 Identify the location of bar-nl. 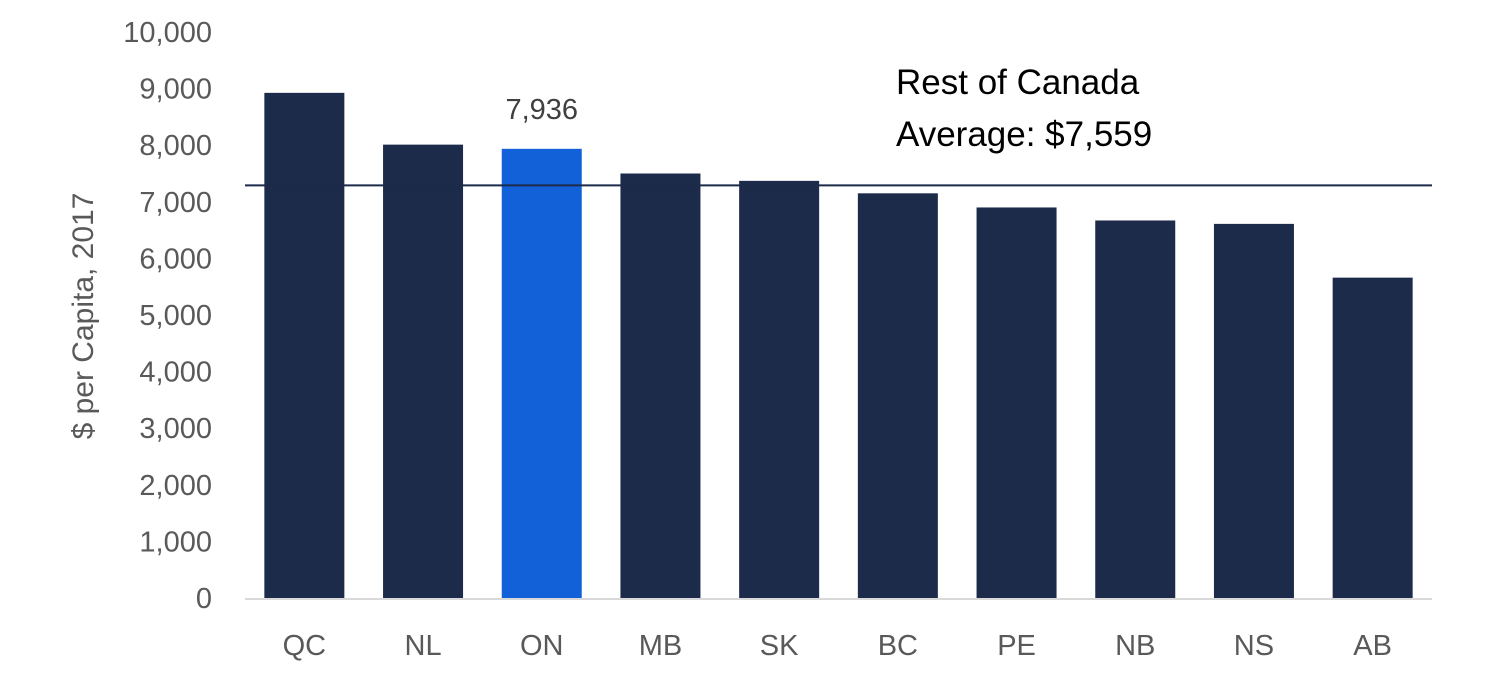
(423, 371).